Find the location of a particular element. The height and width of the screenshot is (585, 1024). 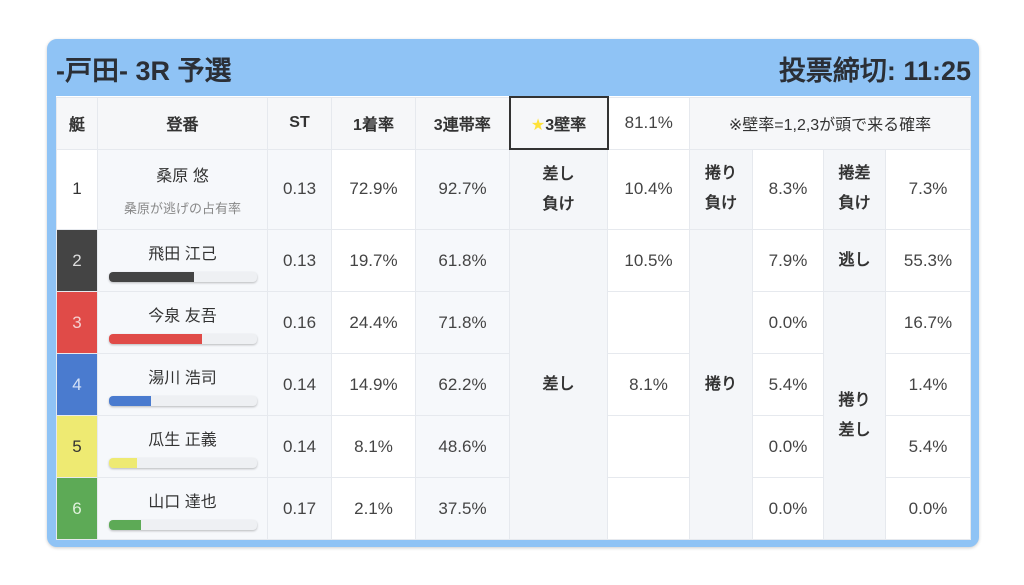

racer-cell: 山口 達也 is located at coordinates (182, 508).